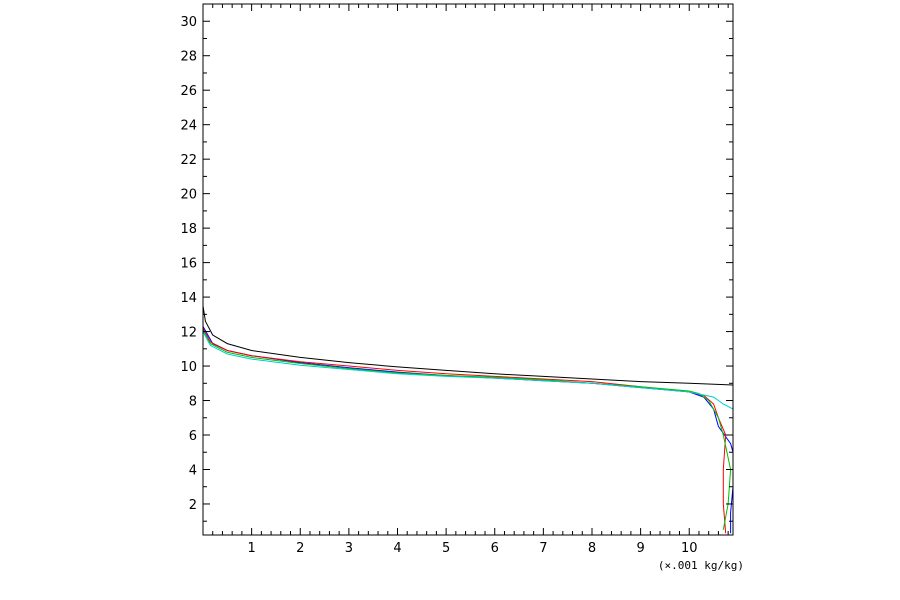 The height and width of the screenshot is (600, 900). Describe the element at coordinates (188, 91) in the screenshot. I see `y-tick-label: 26` at that location.